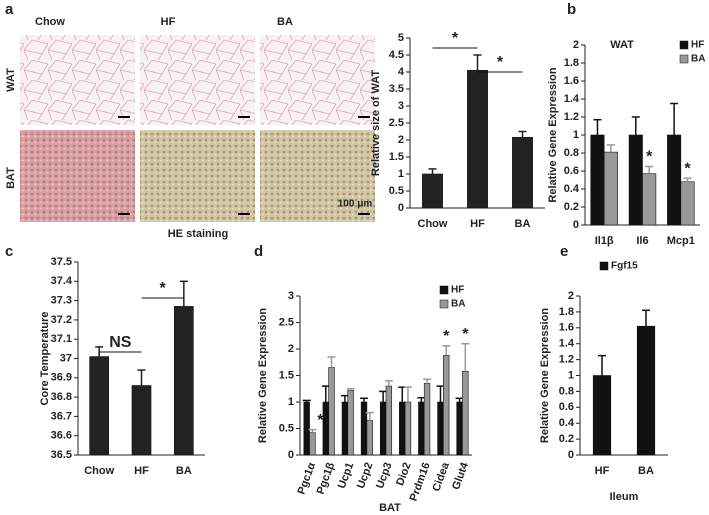 The width and height of the screenshot is (709, 515). Describe the element at coordinates (66, 358) in the screenshot. I see `y-tick-label: 37` at that location.